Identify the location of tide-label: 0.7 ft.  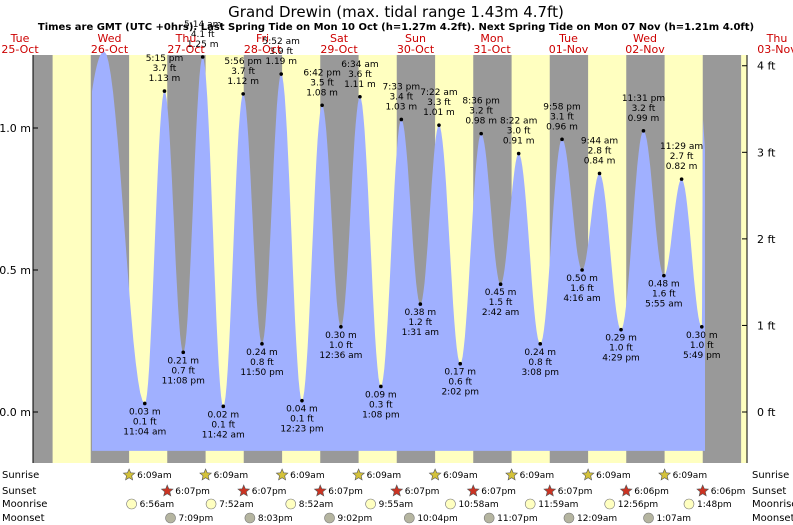
(183, 371).